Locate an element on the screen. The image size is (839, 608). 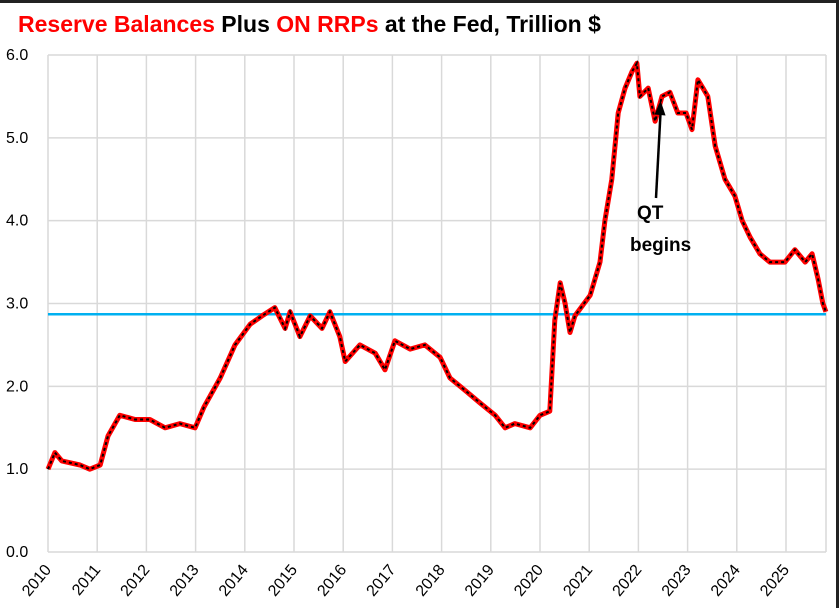
x-tick-label: 2017 is located at coordinates (382, 581).